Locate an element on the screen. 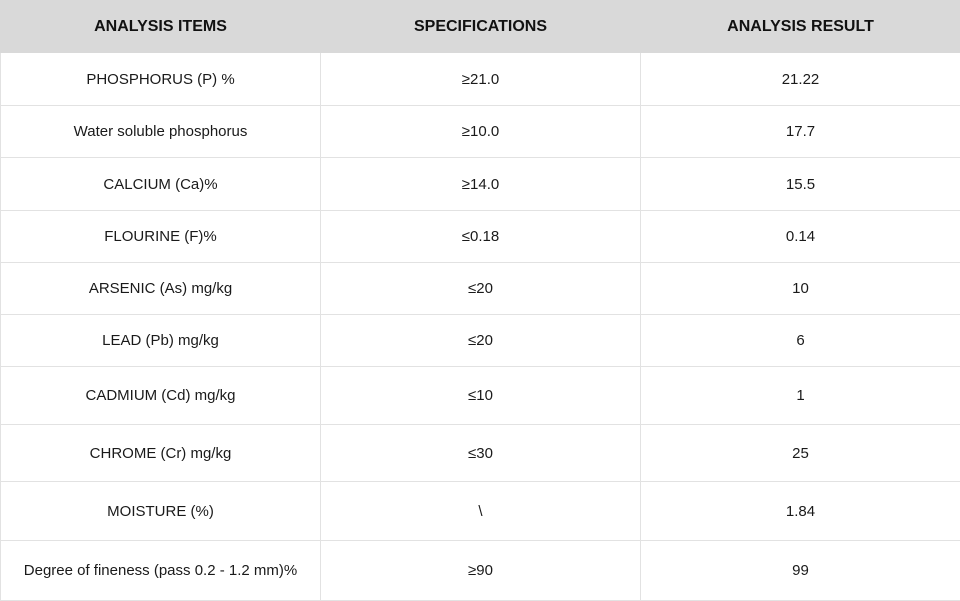 This screenshot has height=601, width=960. table-cell: PHOSPHORUS (P) % is located at coordinates (161, 79).